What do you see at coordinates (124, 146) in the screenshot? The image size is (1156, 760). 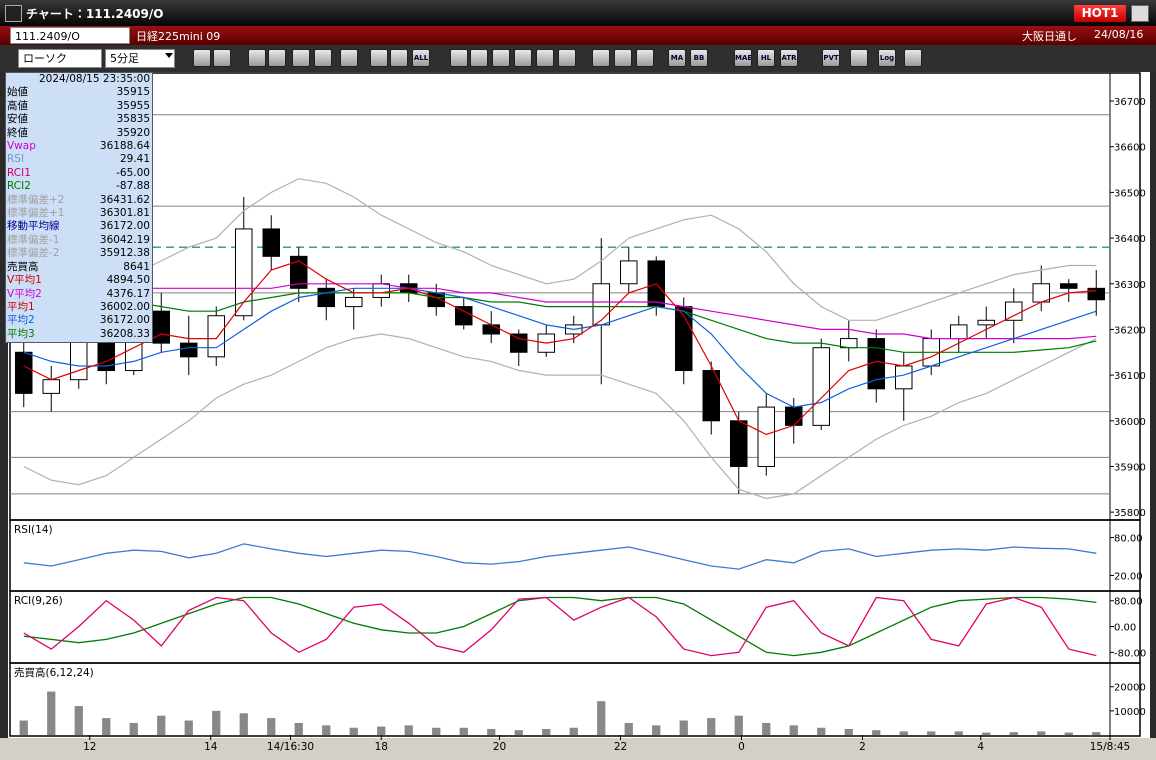 I see `info-value: 36188.64` at bounding box center [124, 146].